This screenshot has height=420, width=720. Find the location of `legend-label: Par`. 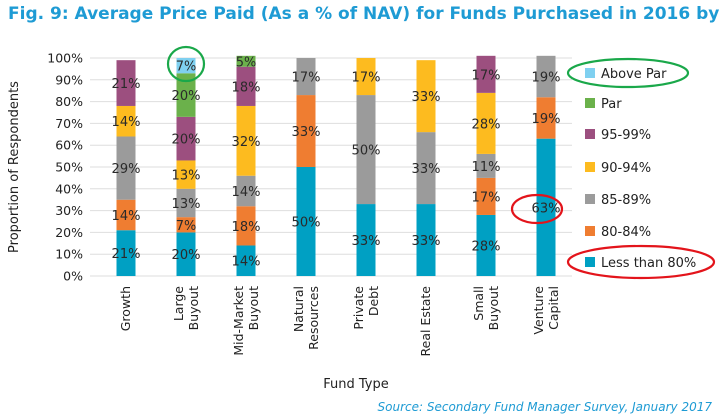

legend-label: Par is located at coordinates (611, 104).